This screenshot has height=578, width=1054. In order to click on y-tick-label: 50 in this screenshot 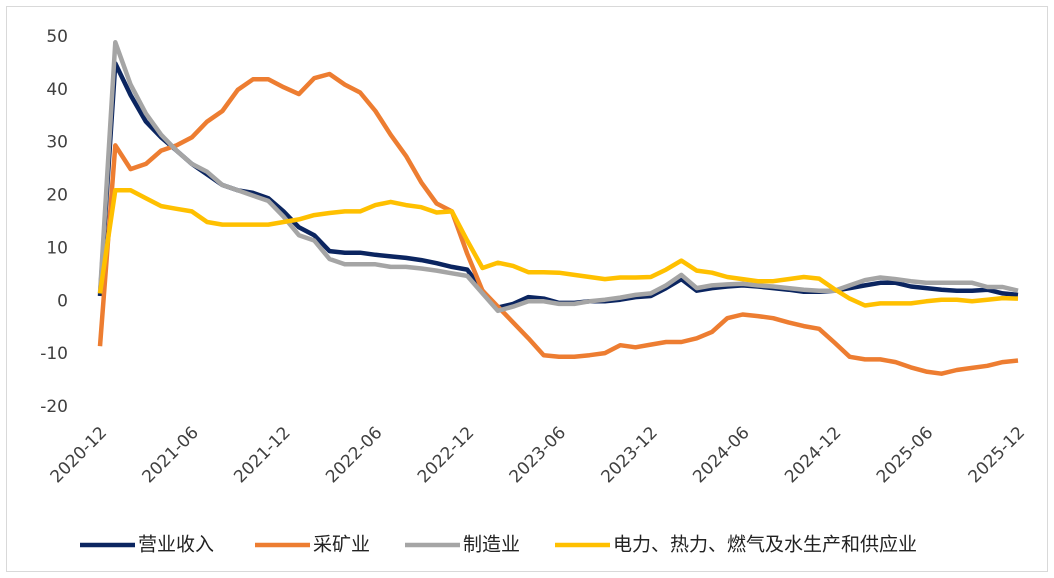, I will do `click(57, 37)`.